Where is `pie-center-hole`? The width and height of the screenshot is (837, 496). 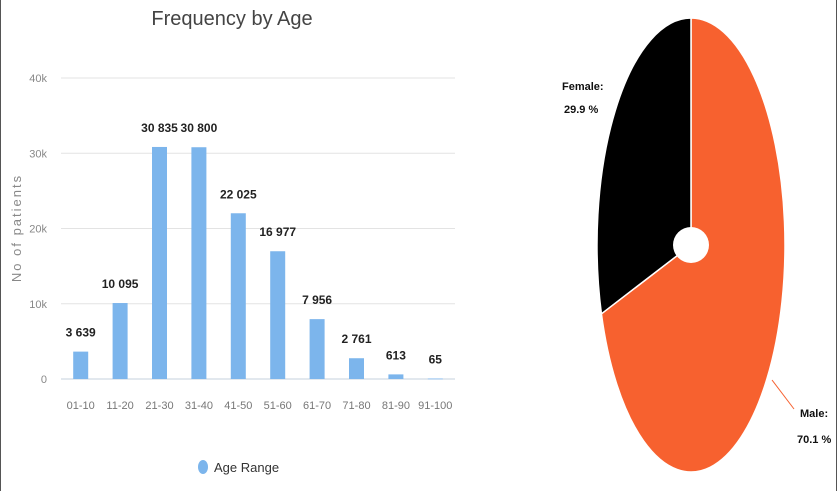
pie-center-hole is located at coordinates (691, 245).